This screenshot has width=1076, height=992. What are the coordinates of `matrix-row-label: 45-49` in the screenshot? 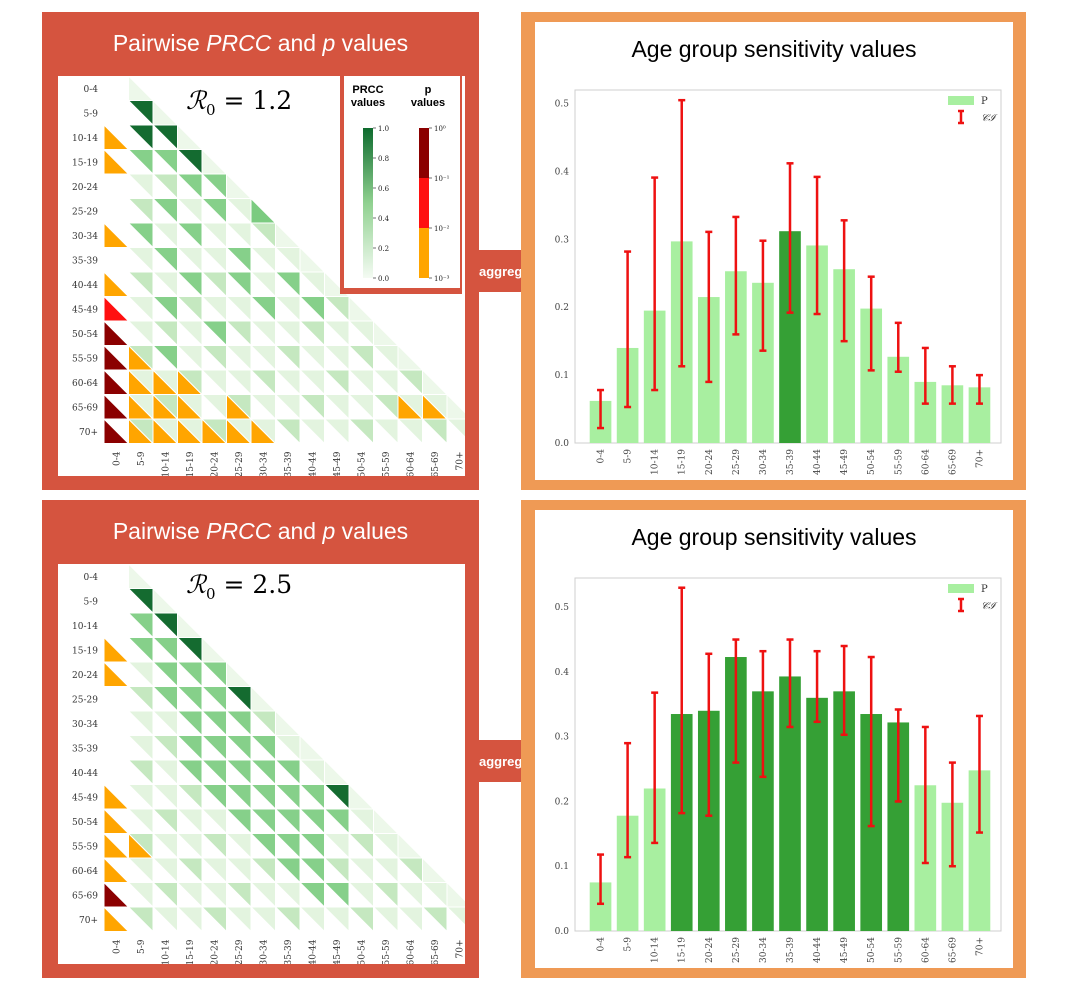 It's located at (85, 799).